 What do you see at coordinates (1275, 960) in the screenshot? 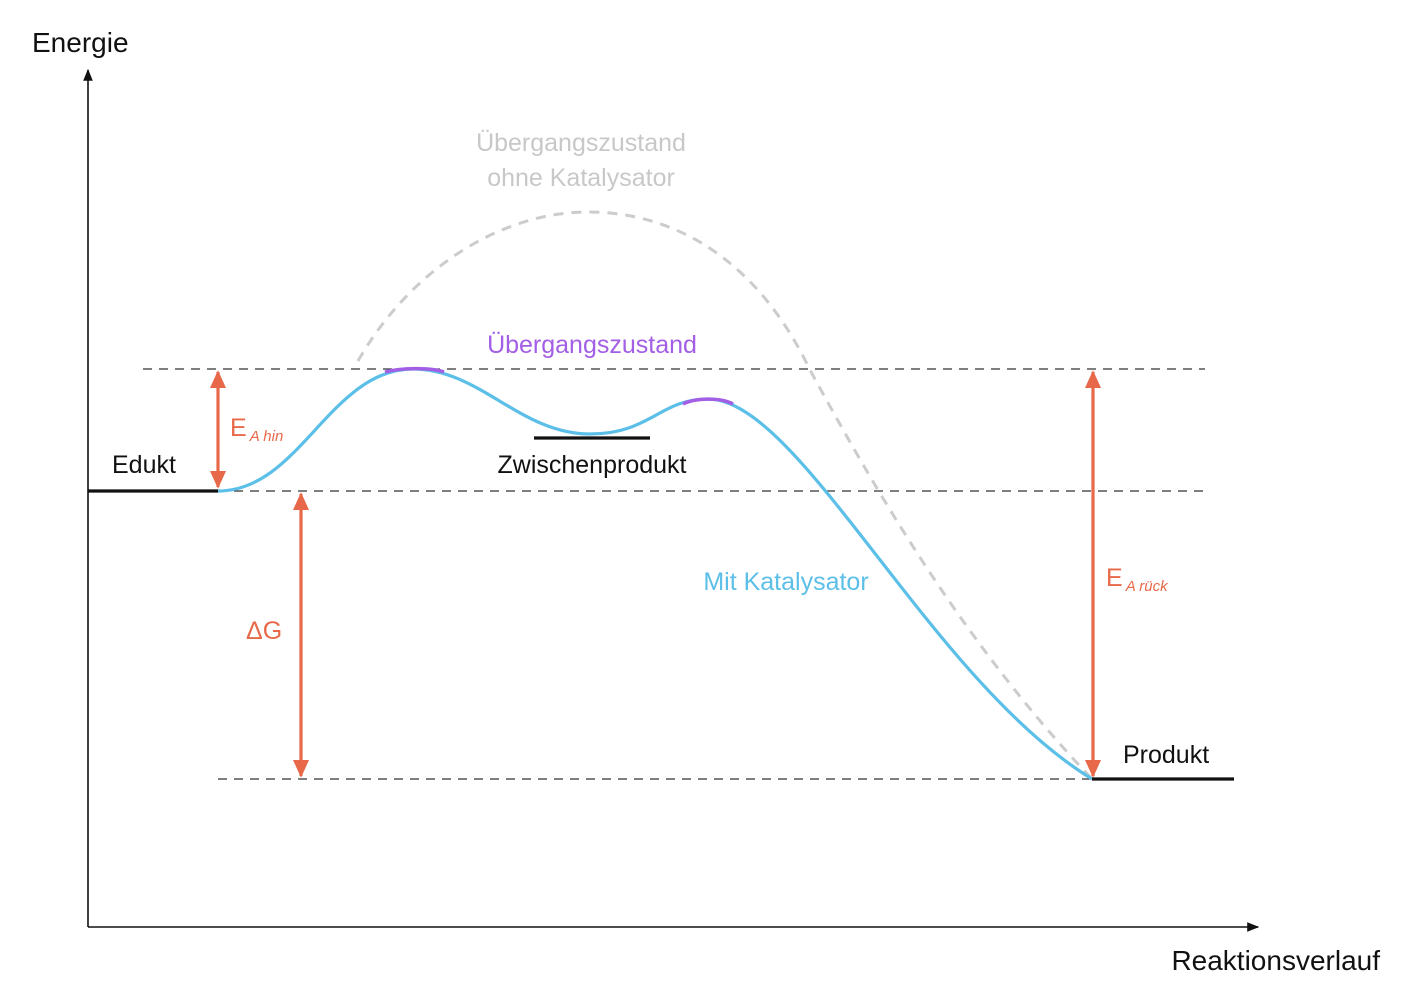
I see `x-axis-label: Reaktionsverlauf` at bounding box center [1275, 960].